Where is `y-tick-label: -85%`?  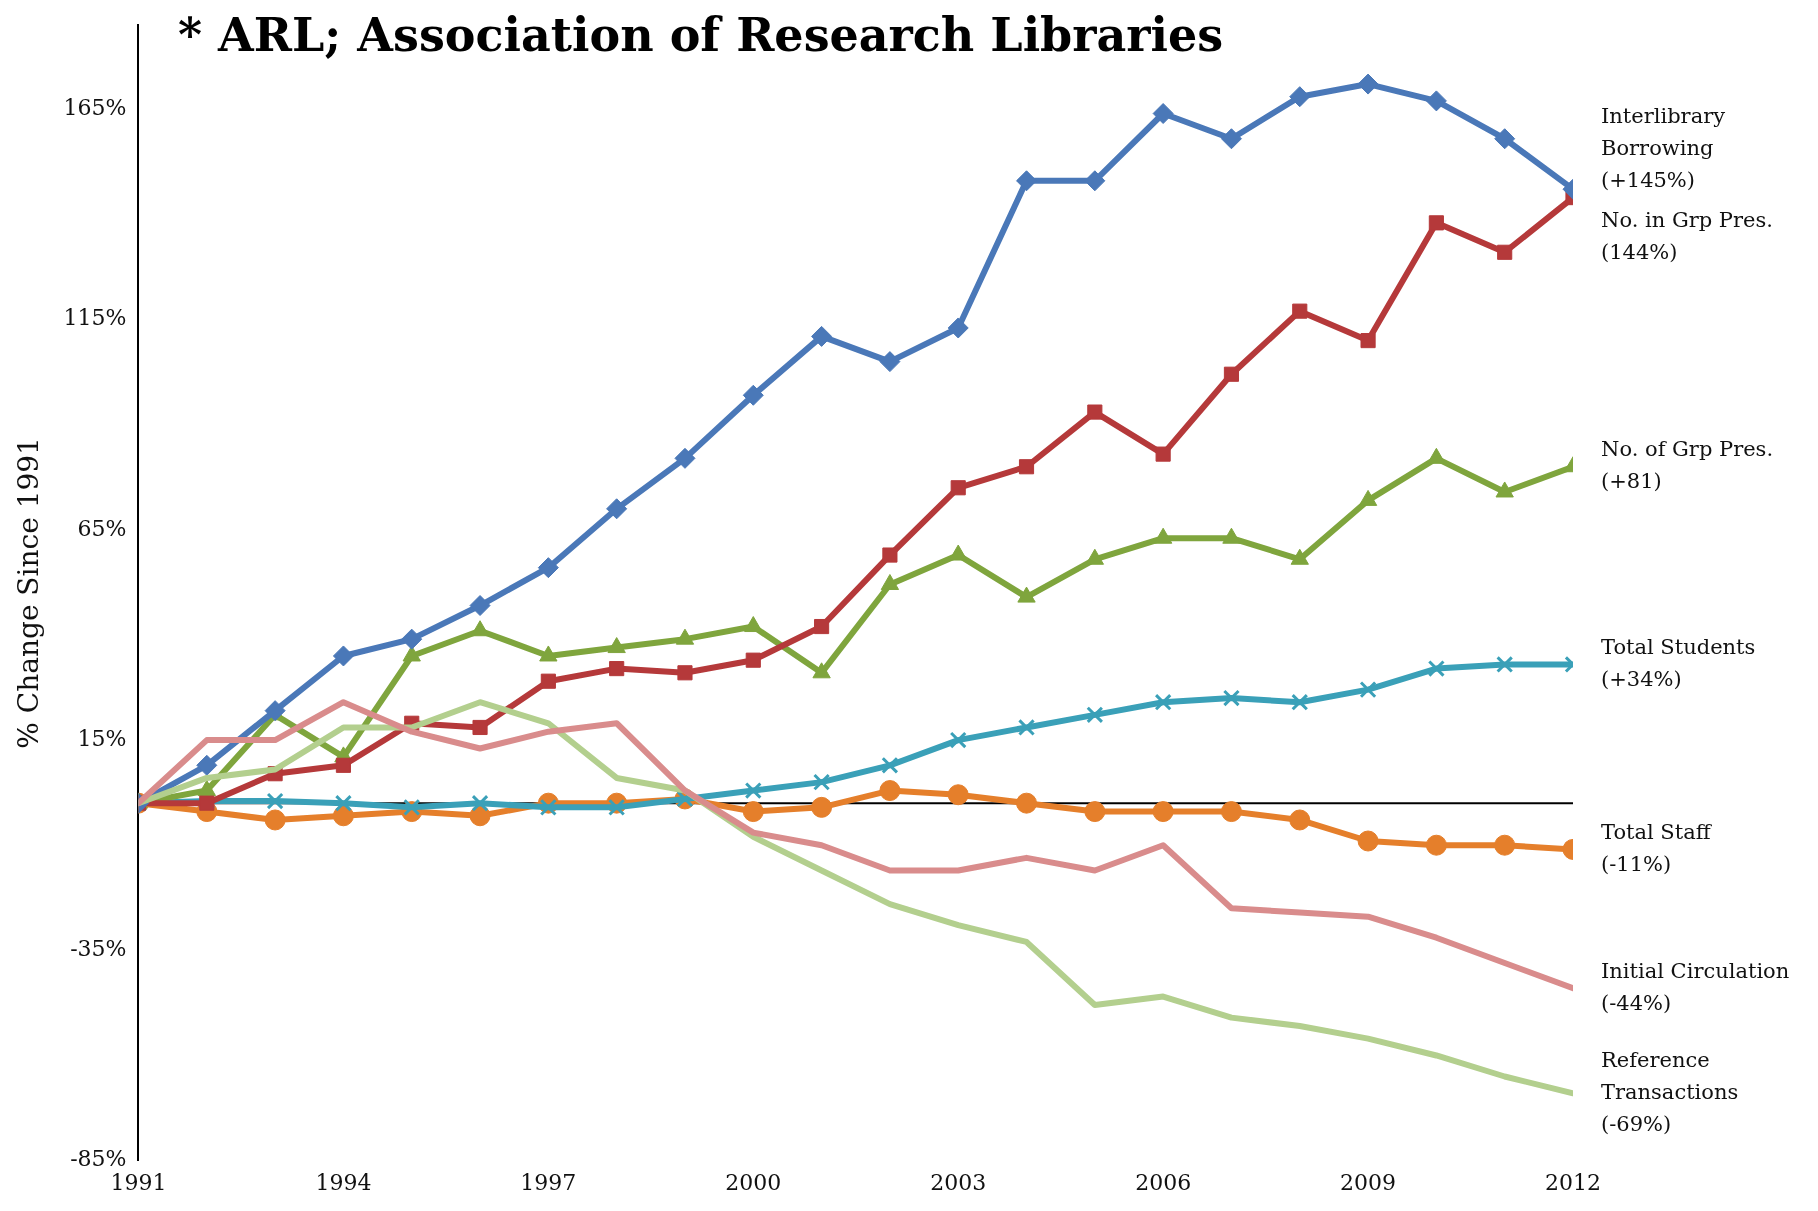
y-tick-label: -85% is located at coordinates (98, 1159).